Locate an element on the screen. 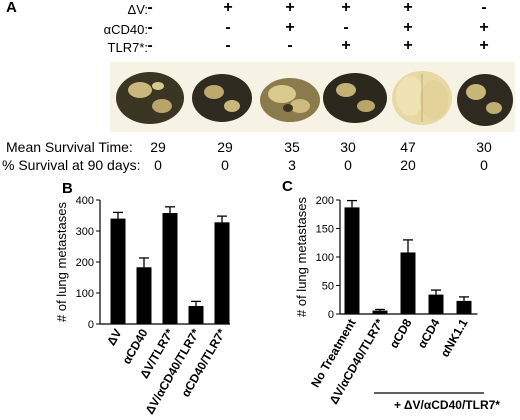  panel-a-letter: A is located at coordinates (11, 8).